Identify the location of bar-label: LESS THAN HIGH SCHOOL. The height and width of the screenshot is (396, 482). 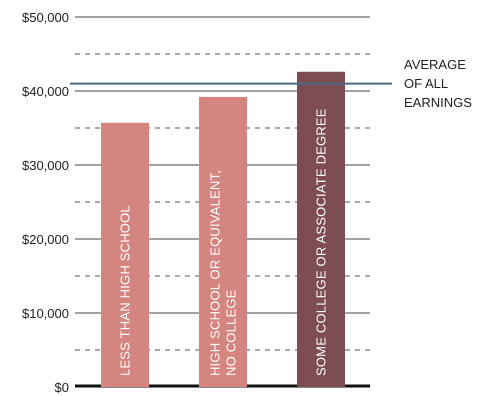
(125, 290).